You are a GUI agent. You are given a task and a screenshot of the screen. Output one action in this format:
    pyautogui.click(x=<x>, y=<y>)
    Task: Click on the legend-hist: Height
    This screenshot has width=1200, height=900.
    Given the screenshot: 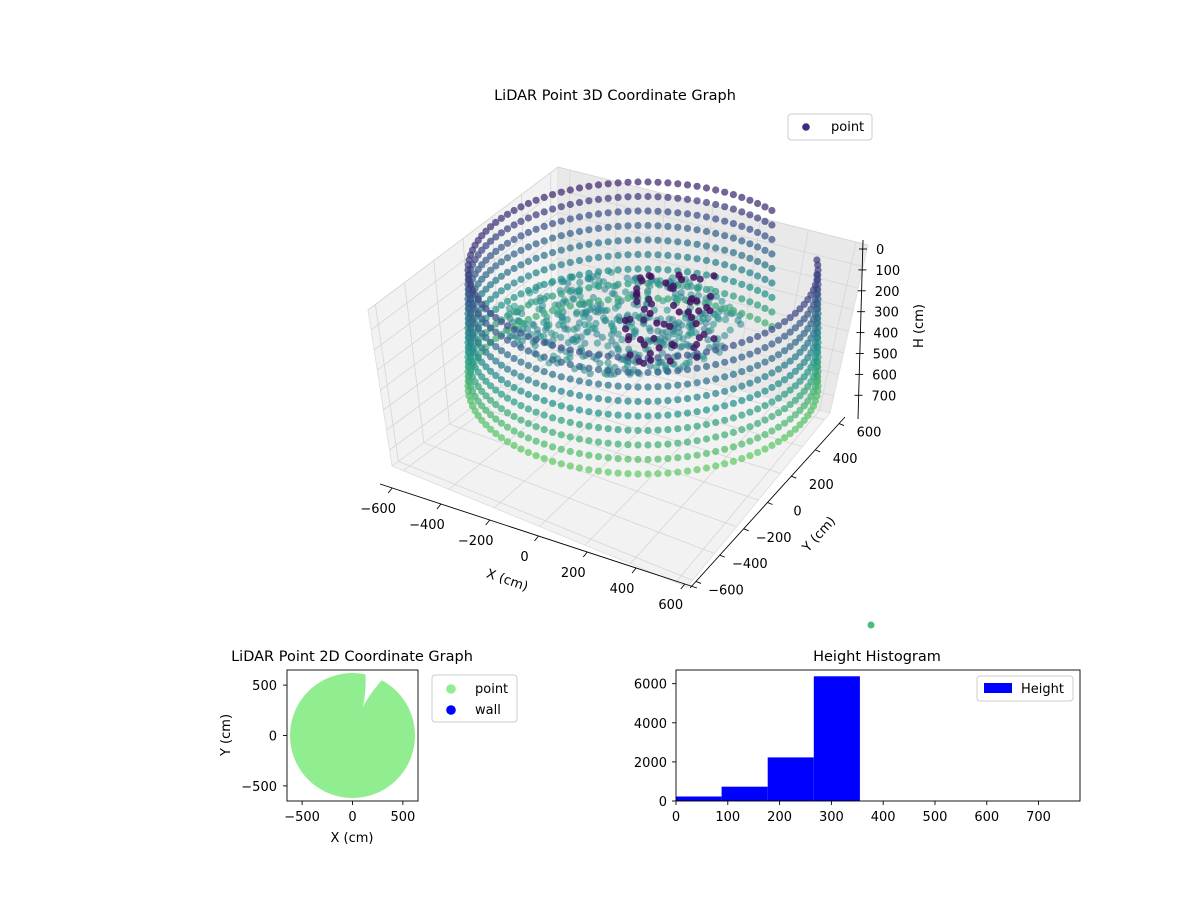 What is the action you would take?
    pyautogui.click(x=1025, y=688)
    